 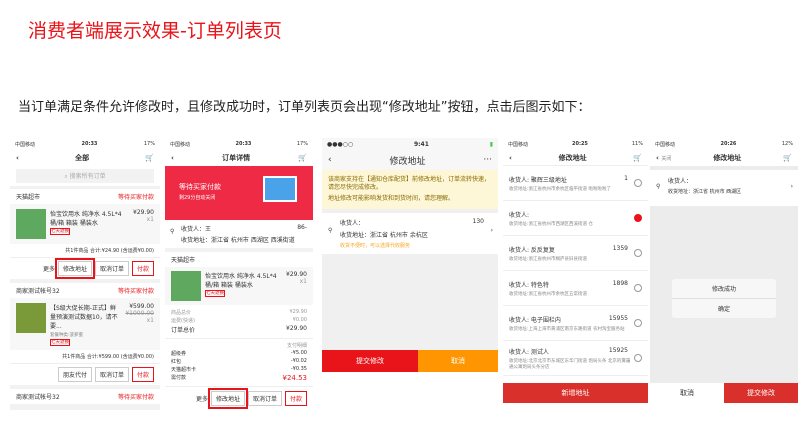 I want to click on address-item: 收货人: 特色特 1898 收货地址:浙江省杭州市余杭区五常街道, so click(x=575, y=288).